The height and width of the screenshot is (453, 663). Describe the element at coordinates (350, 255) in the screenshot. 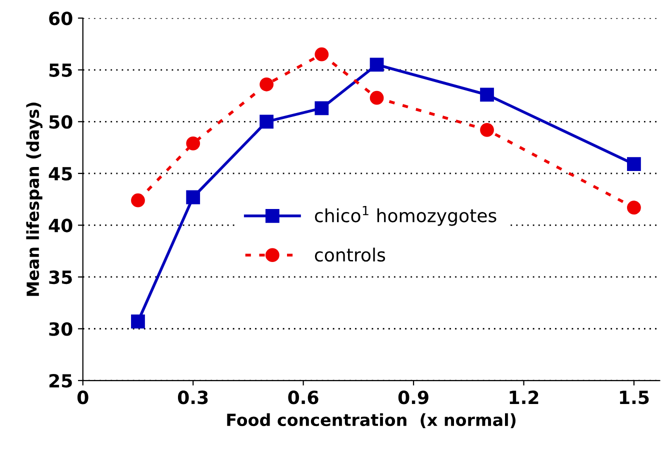

I see `legend-label: controls` at that location.